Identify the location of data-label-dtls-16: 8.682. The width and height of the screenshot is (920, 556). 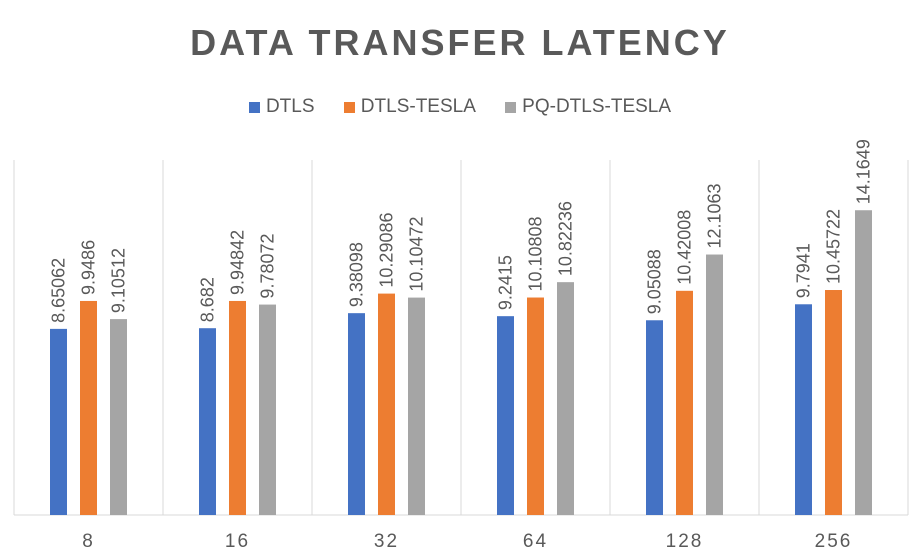
(208, 299).